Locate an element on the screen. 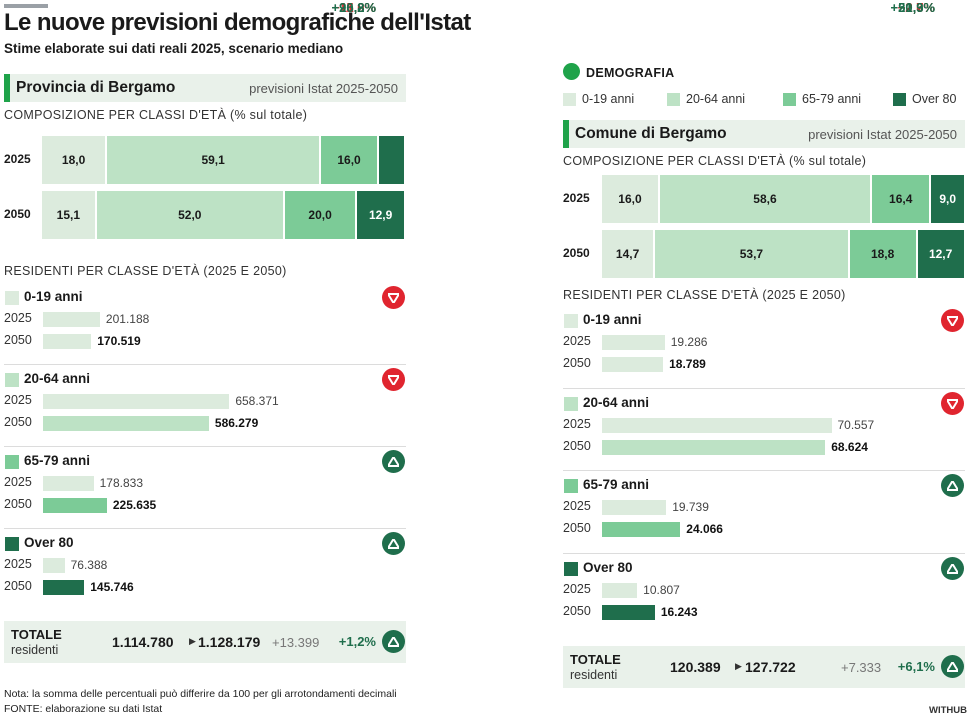 The height and width of the screenshot is (718, 968). legend-label: 65-79 anni is located at coordinates (832, 99).